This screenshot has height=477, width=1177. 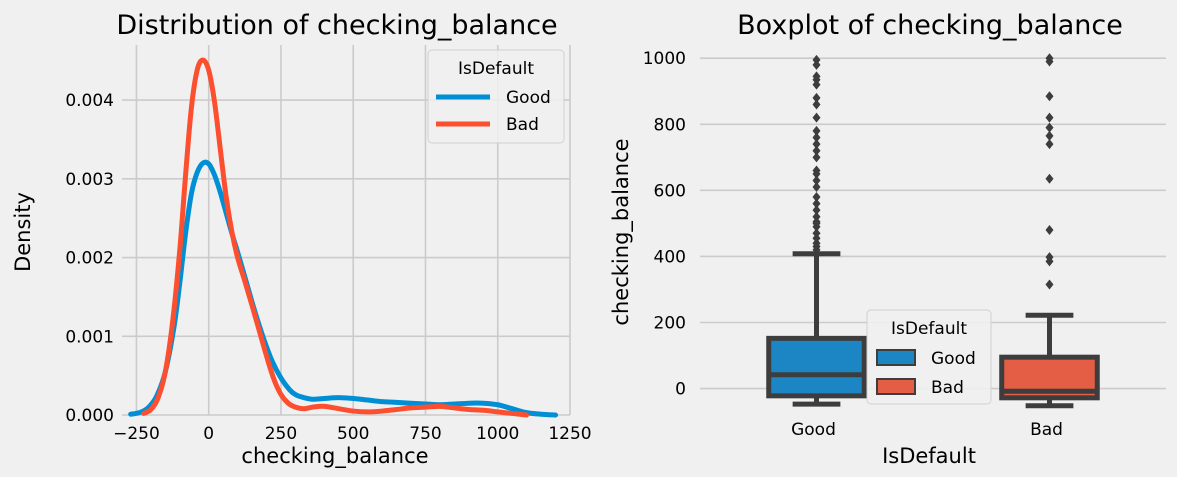 I want to click on kde-legend: IsDefault Good Bad, so click(x=496, y=96).